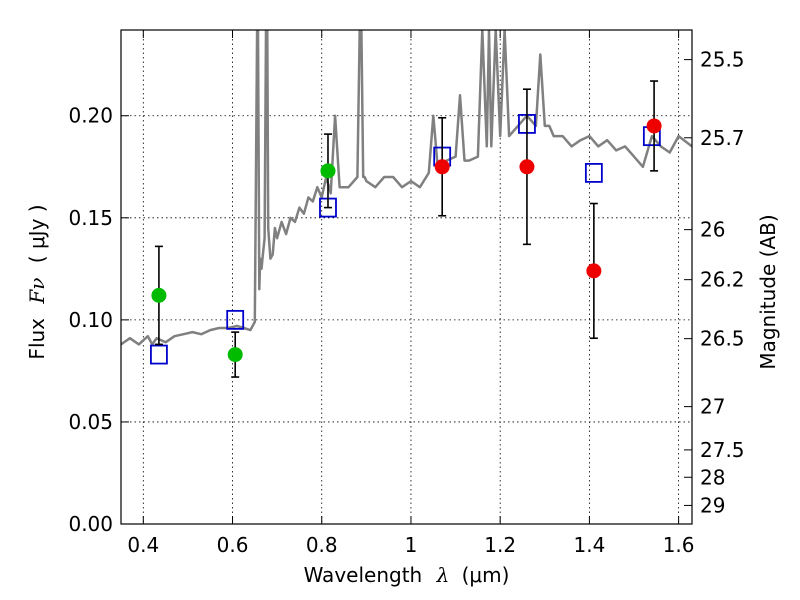  I want to click on y-axis-label-prefix: Flux, so click(37, 339).